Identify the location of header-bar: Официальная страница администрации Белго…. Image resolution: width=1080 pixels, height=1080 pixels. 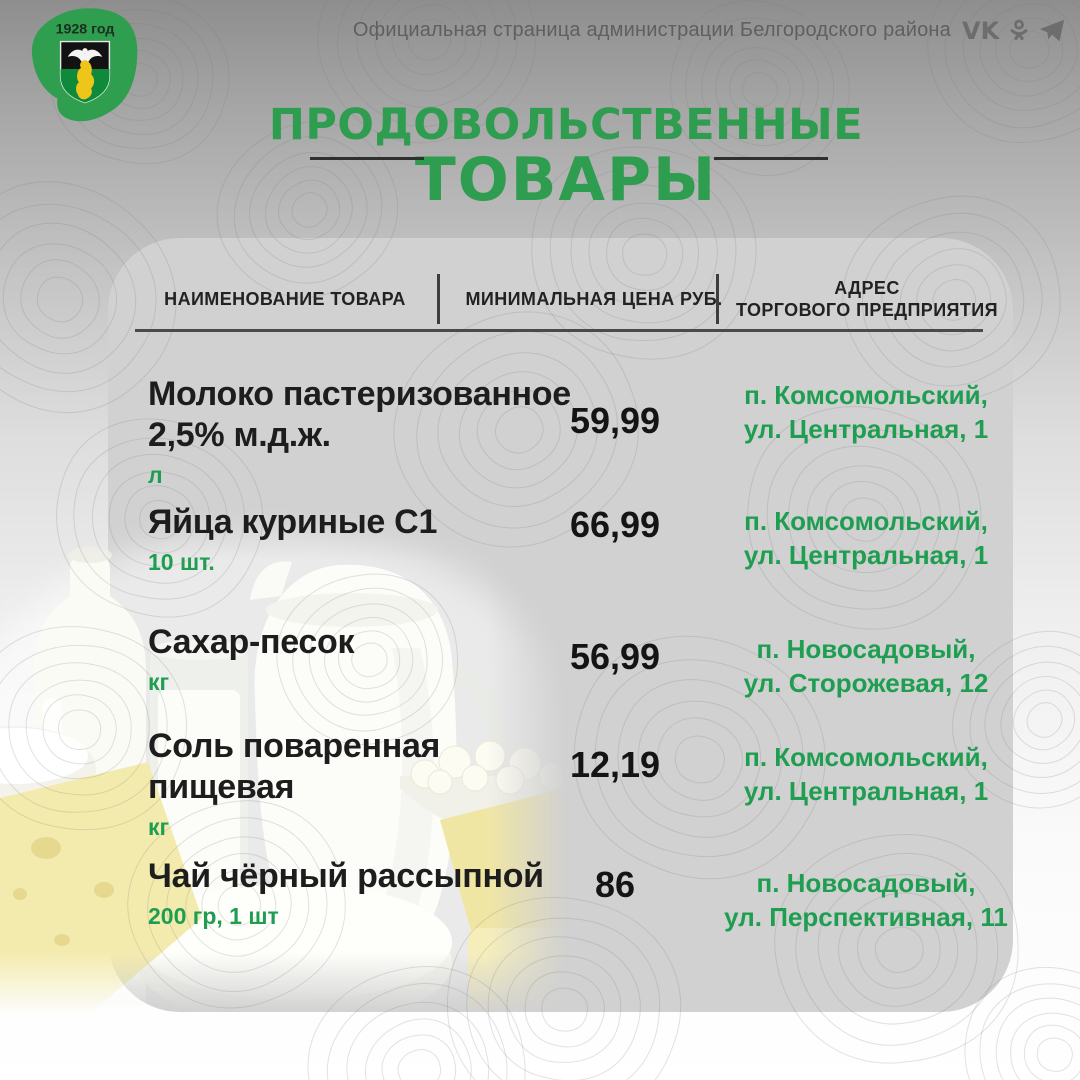
(709, 30).